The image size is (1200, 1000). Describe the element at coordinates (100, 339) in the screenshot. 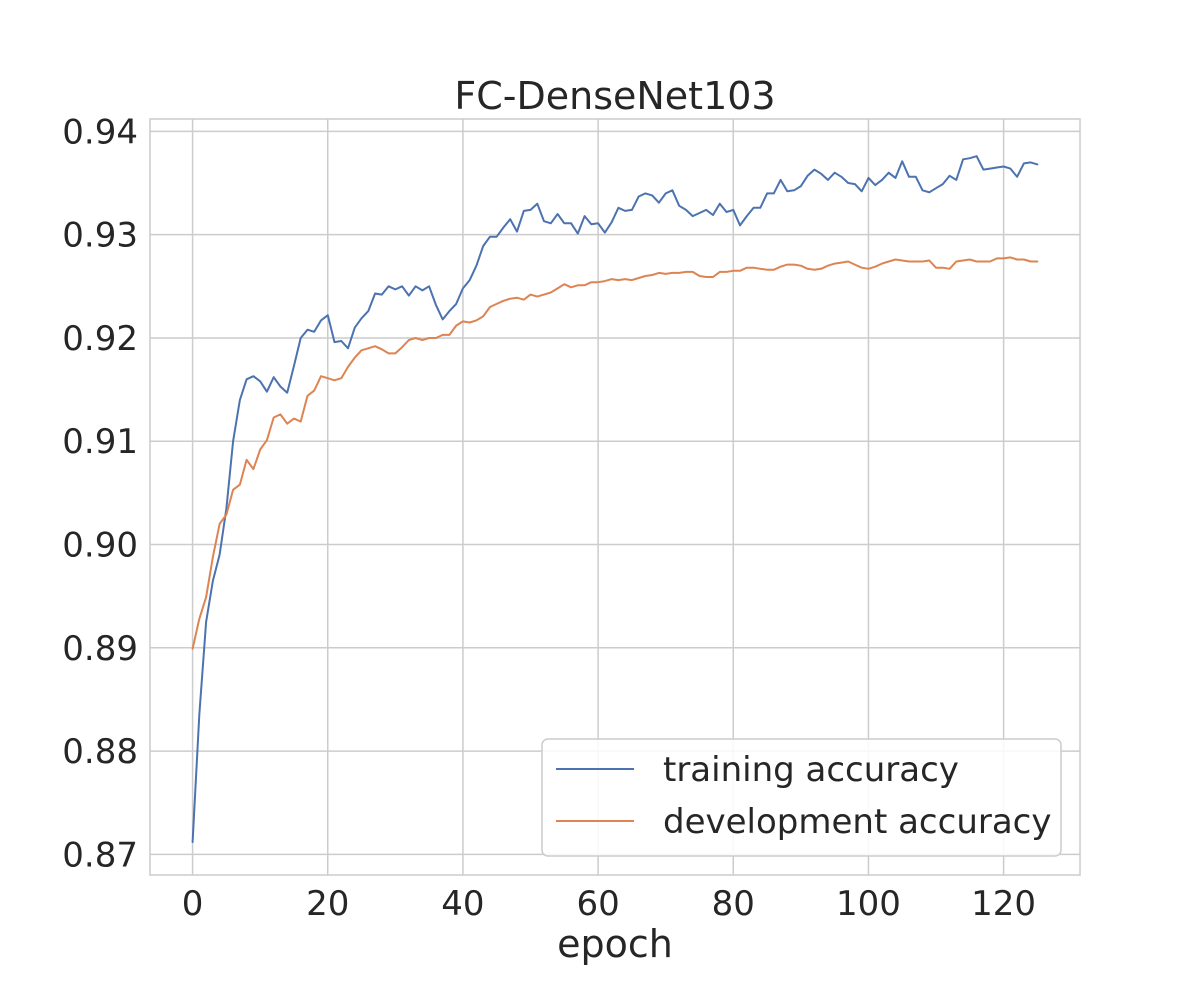

I see `y-tick-label: 0.92` at that location.